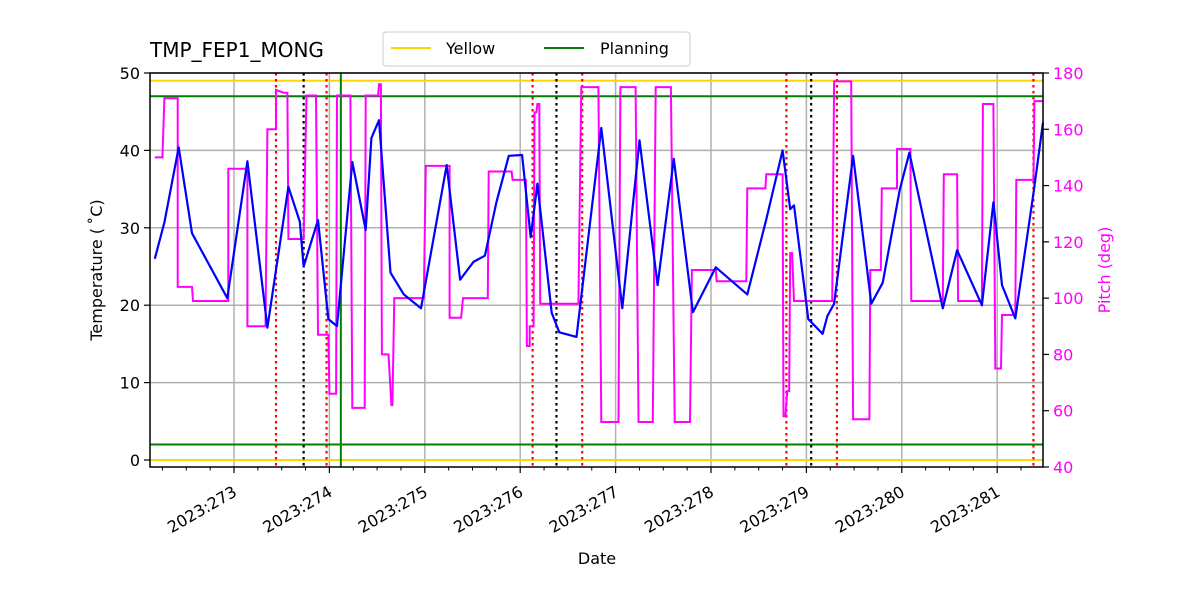  Describe the element at coordinates (130, 228) in the screenshot. I see `y-tick-label: 30` at that location.